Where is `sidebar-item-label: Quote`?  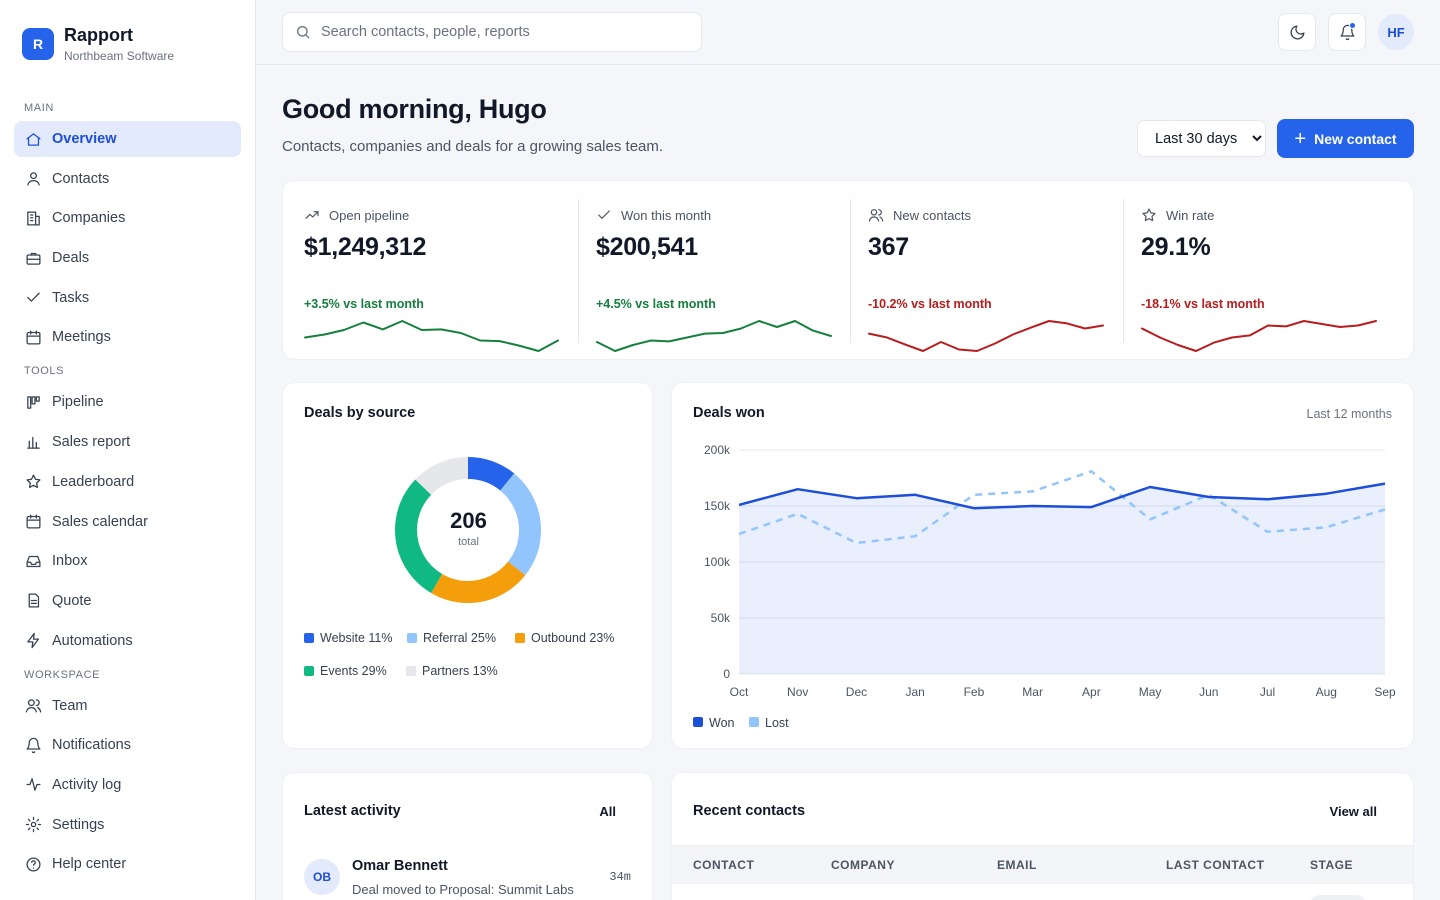
sidebar-item-label: Quote is located at coordinates (72, 600).